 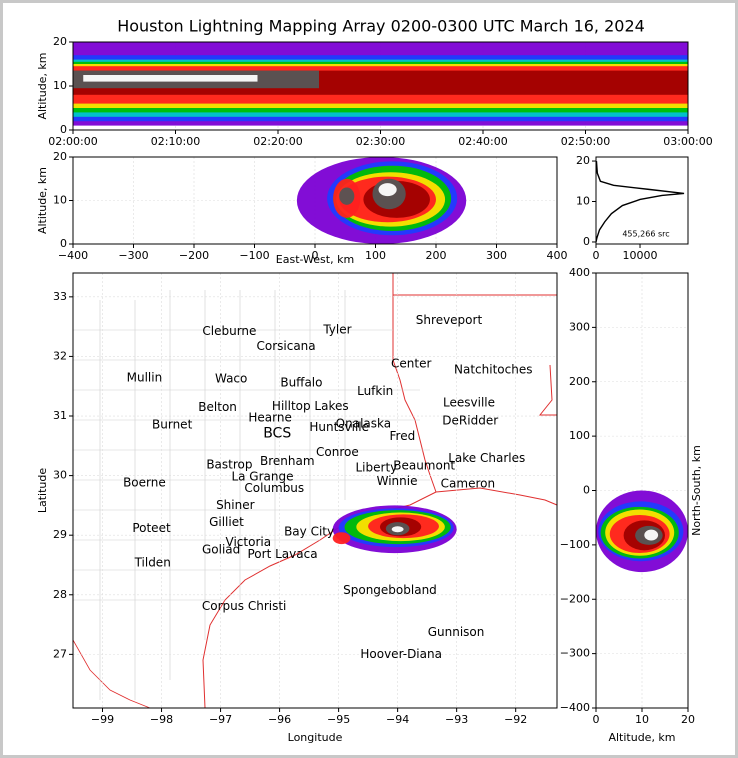 What do you see at coordinates (279, 719) in the screenshot?
I see `x-tick-label: −96` at bounding box center [279, 719].